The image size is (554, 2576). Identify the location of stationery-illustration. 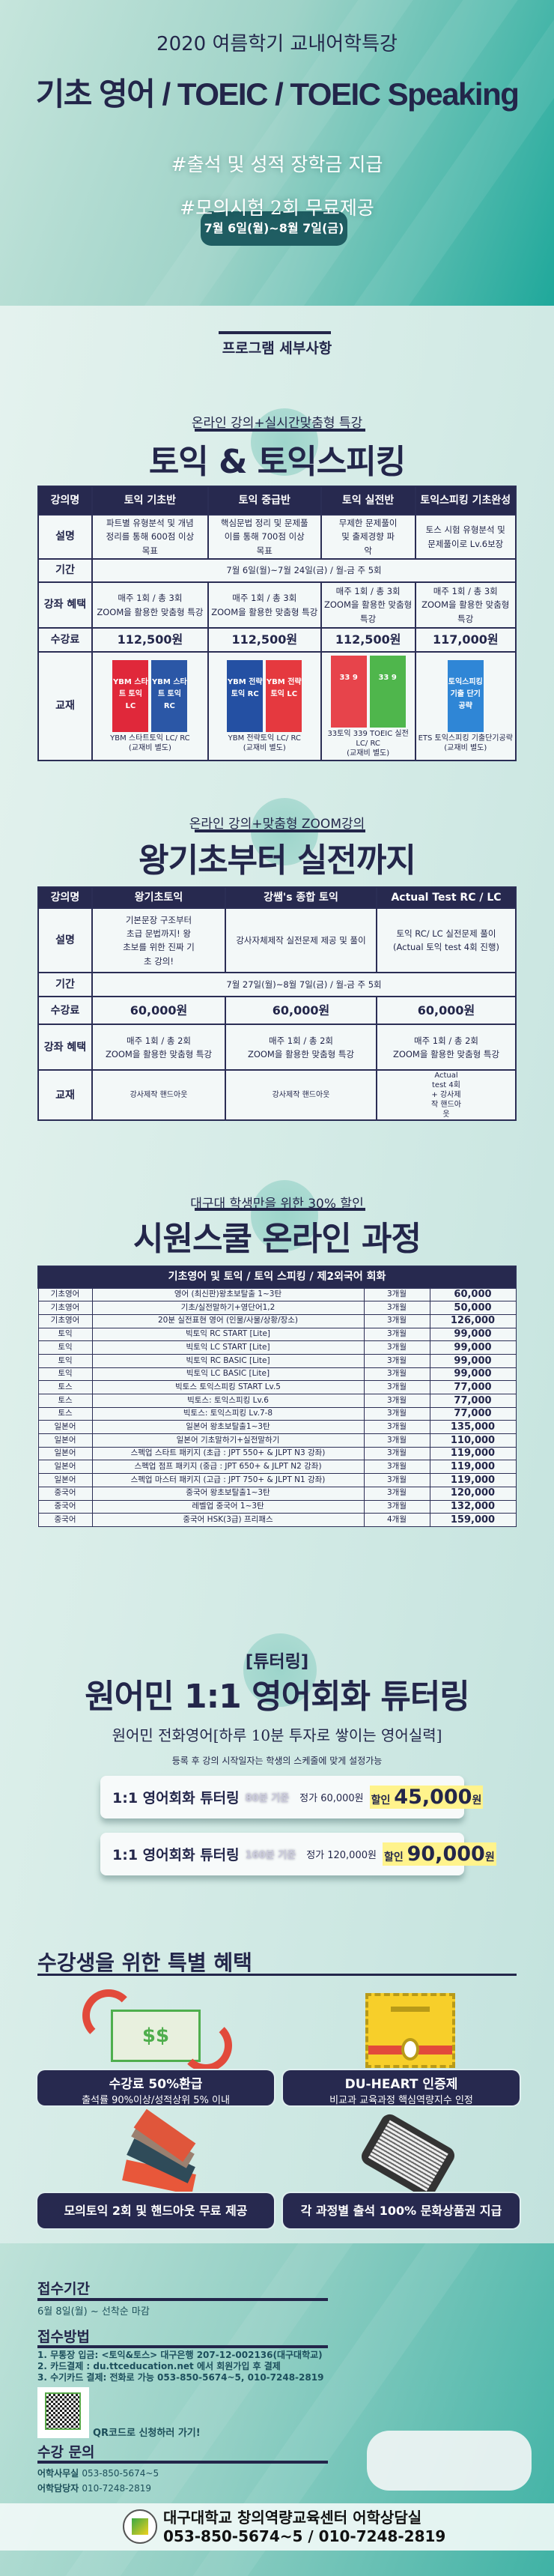
(449, 2461).